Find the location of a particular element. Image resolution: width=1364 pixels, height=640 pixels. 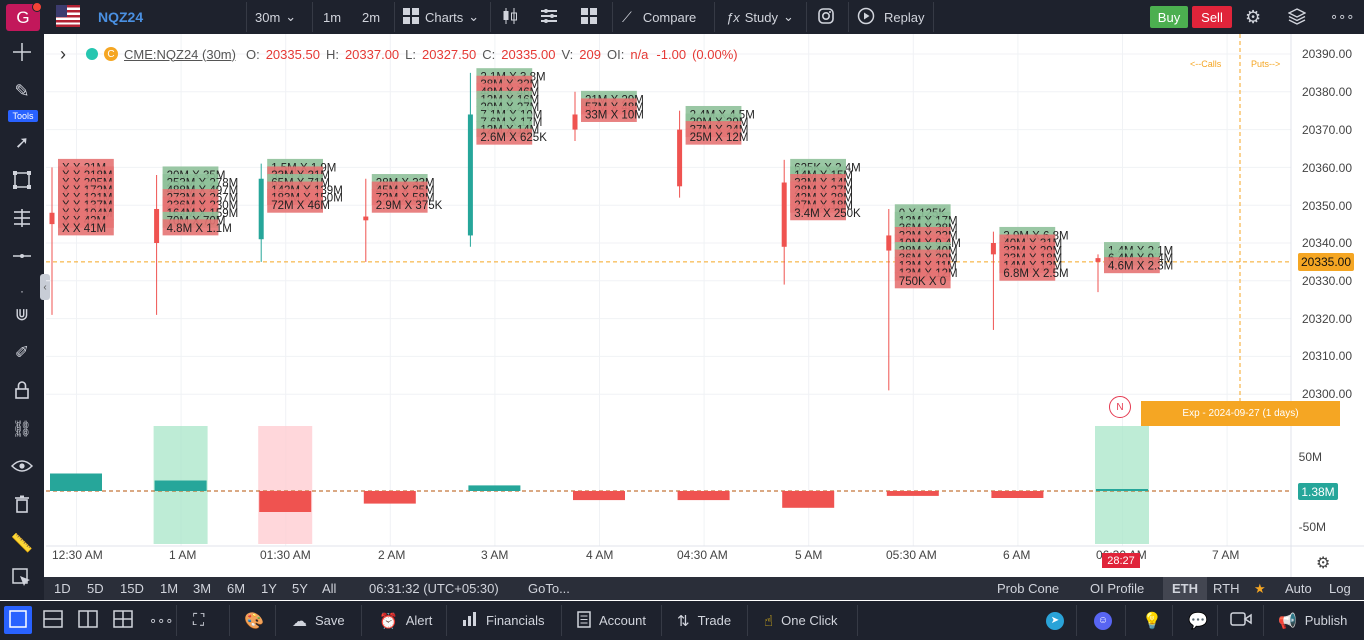

high-value: 20337.00 is located at coordinates (372, 54).